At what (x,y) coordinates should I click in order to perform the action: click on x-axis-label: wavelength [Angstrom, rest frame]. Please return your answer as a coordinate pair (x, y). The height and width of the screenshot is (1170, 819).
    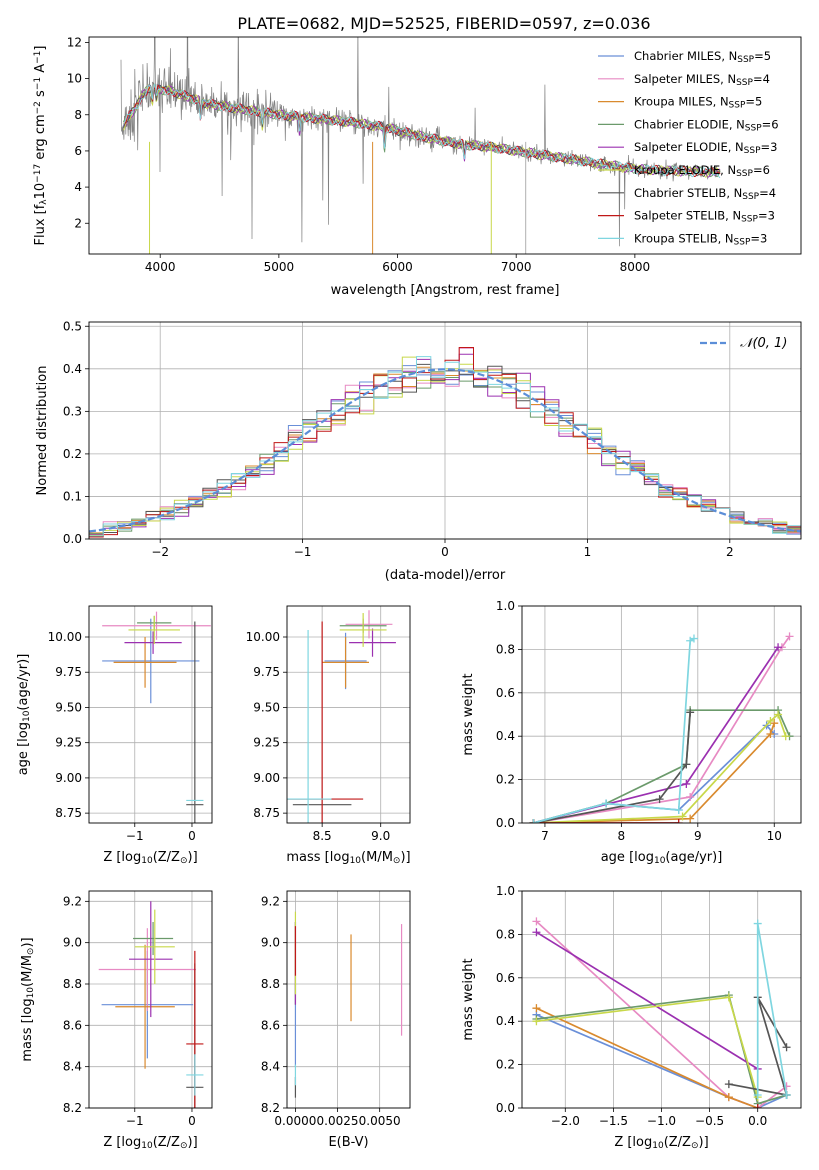
    Looking at the image, I should click on (445, 290).